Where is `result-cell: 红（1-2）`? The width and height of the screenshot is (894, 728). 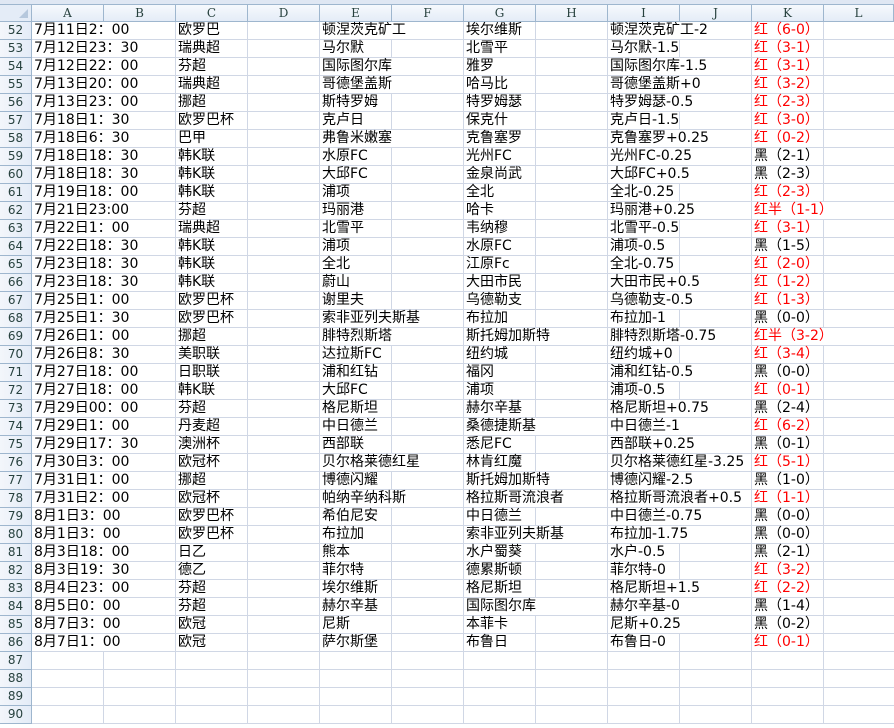
result-cell: 红（1-2） is located at coordinates (788, 283).